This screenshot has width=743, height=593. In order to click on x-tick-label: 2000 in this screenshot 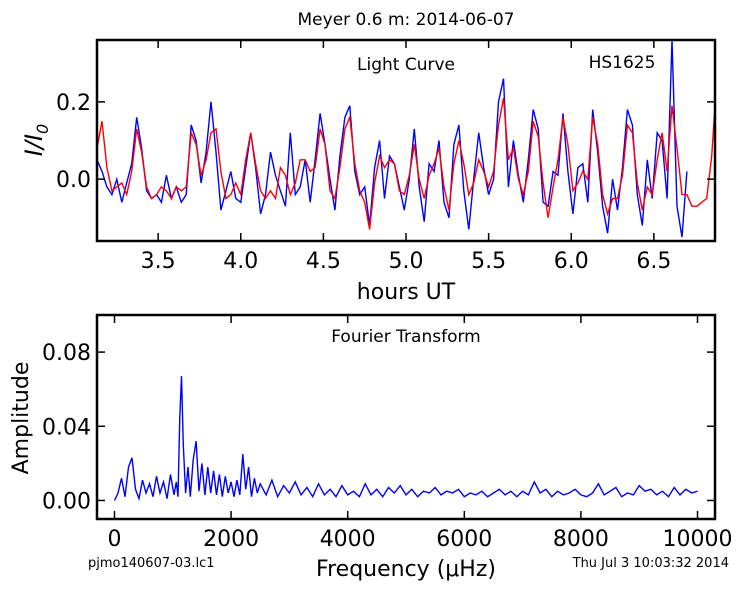, I will do `click(231, 539)`.